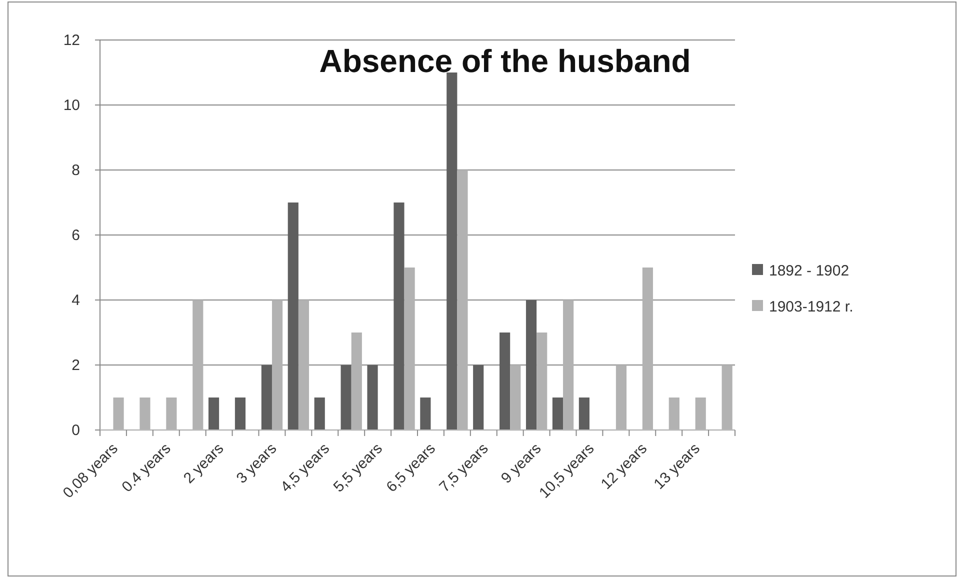 This screenshot has height=579, width=959. What do you see at coordinates (71, 105) in the screenshot?
I see `y-tick-label: 10` at bounding box center [71, 105].